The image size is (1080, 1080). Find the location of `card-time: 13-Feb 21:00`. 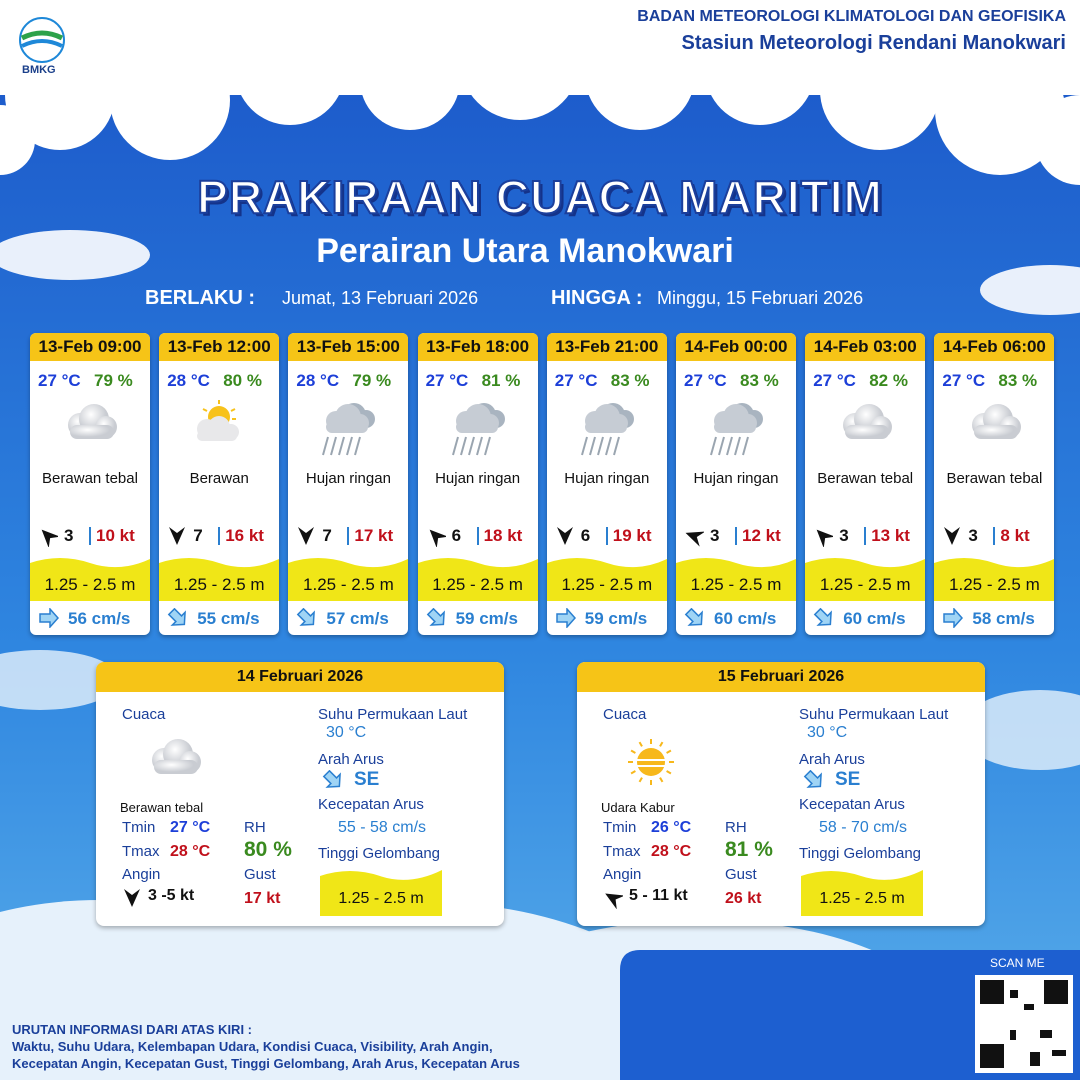

card-time: 13-Feb 21:00 is located at coordinates (606, 347).